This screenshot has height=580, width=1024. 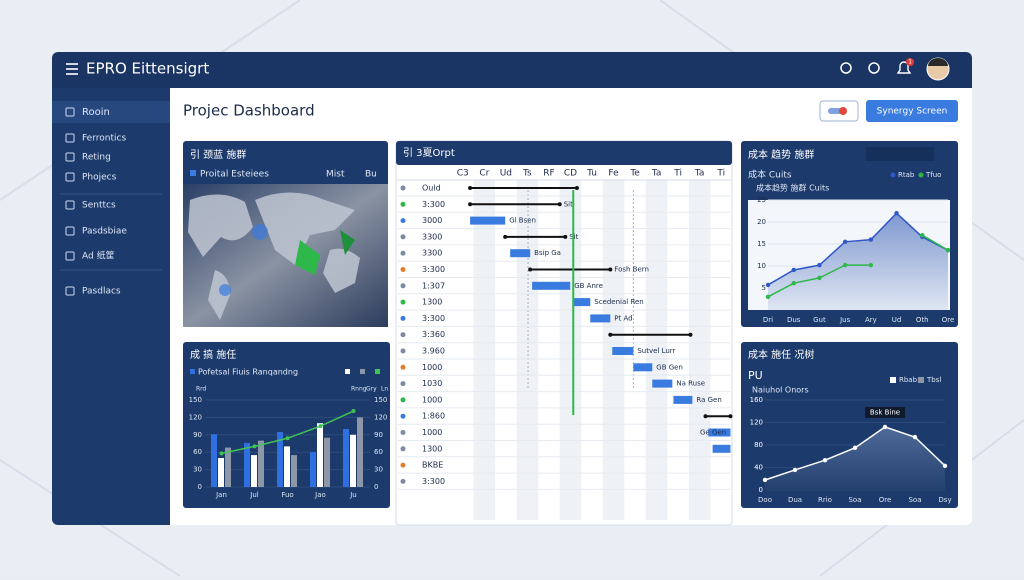 I want to click on legend-label: Gry, so click(x=371, y=389).